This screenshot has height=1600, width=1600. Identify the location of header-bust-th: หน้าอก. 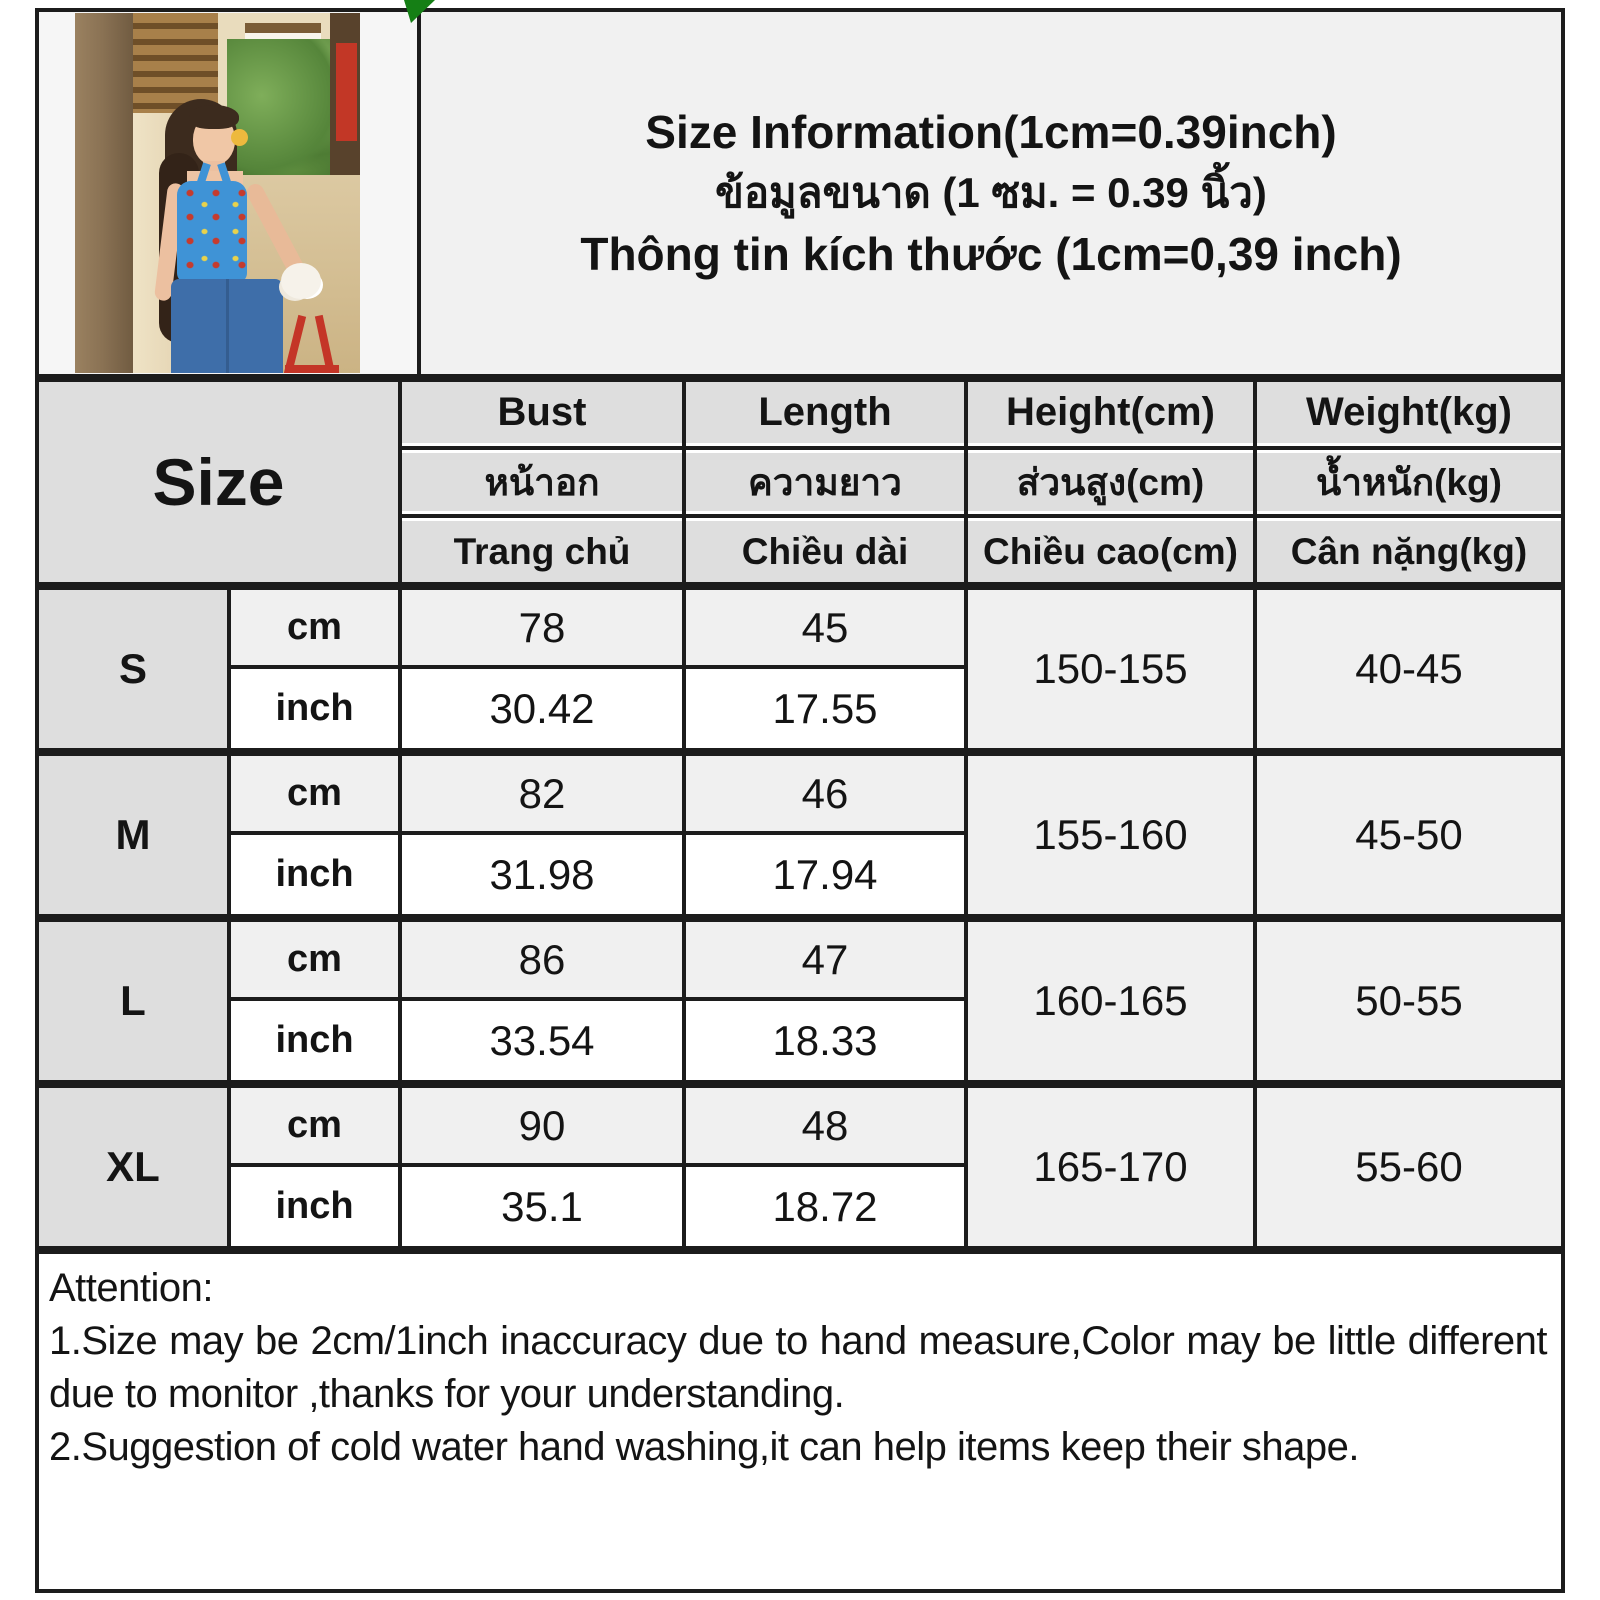
(542, 482).